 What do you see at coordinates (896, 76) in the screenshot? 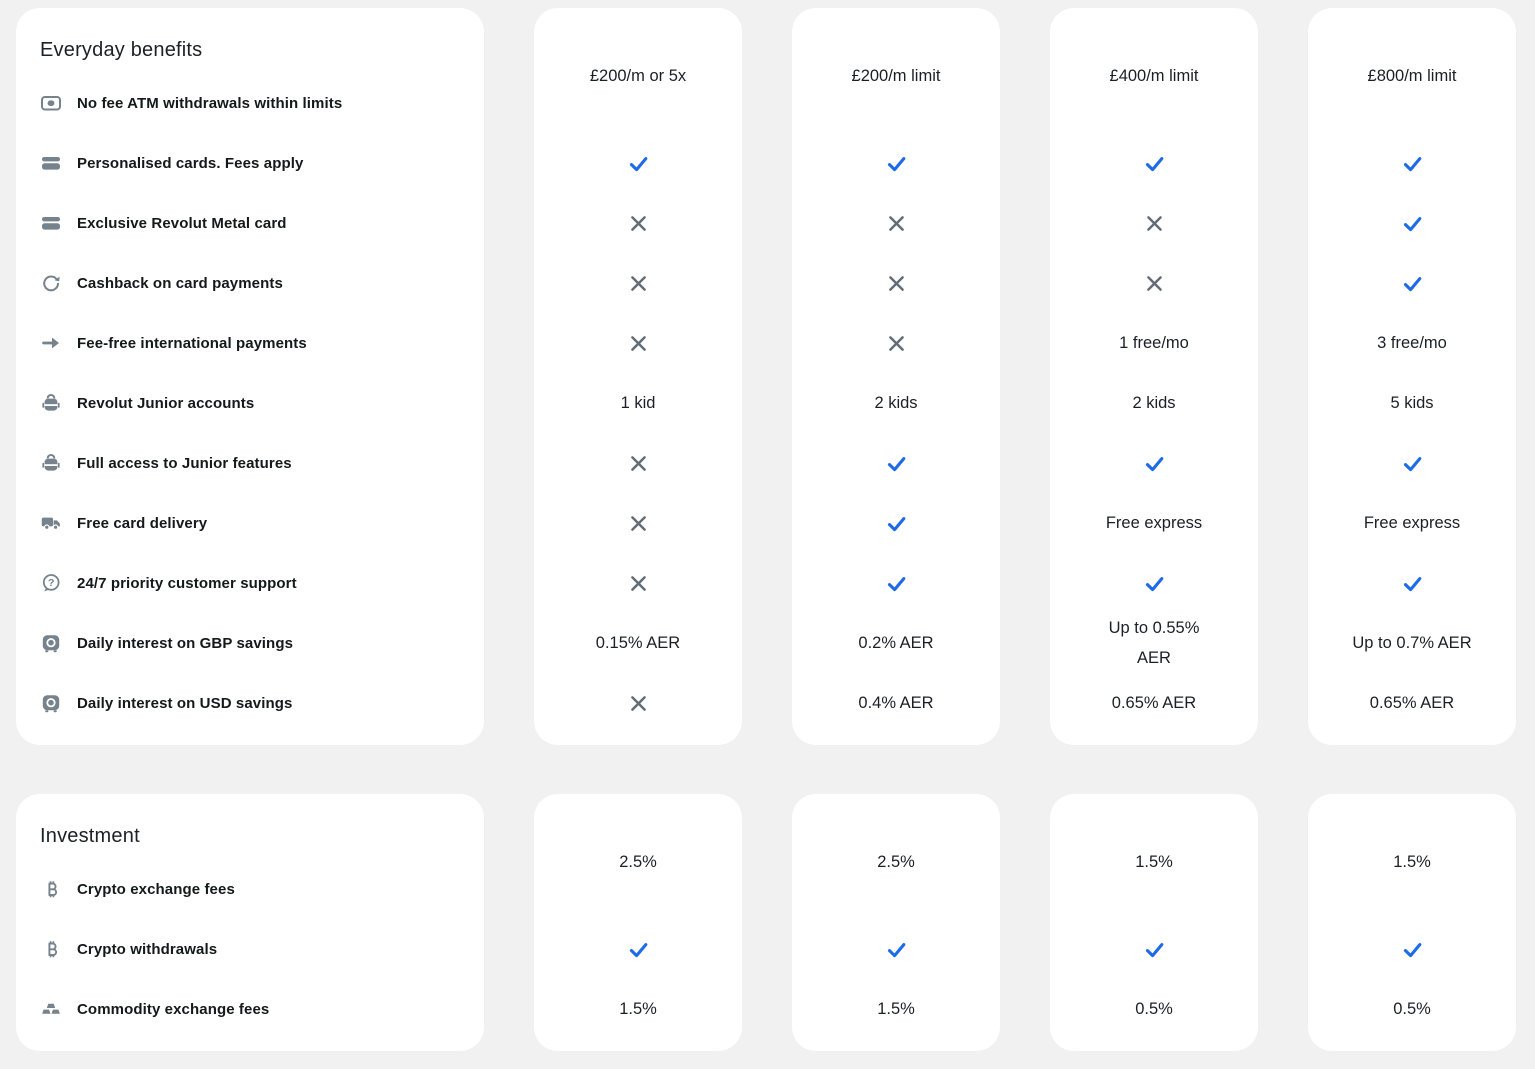
I see `plan-value-cell: £200/m limit` at bounding box center [896, 76].